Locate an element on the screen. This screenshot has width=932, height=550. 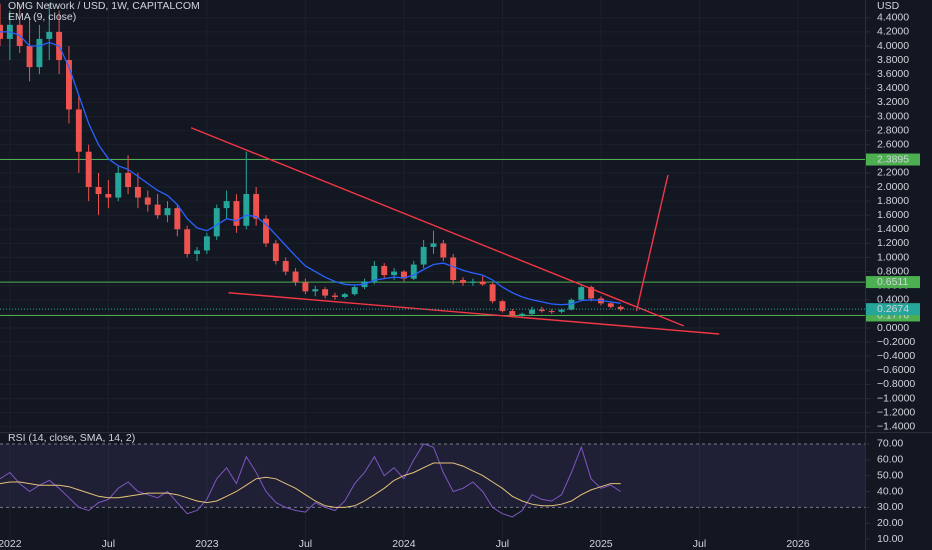
level-label: 2.3895 is located at coordinates (893, 159).